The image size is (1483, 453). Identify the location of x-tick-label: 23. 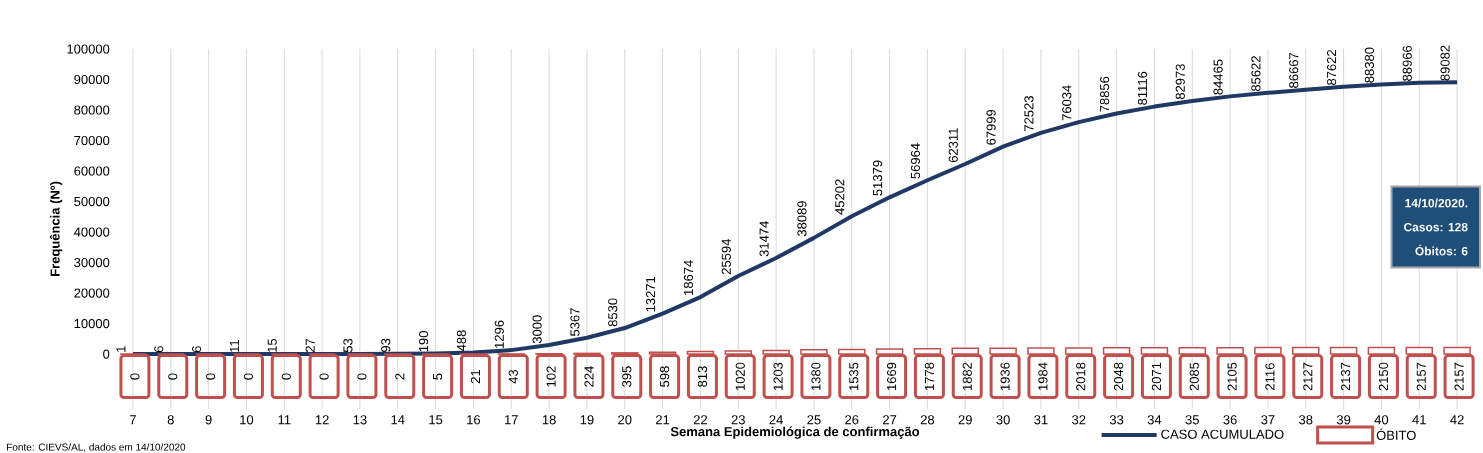
(738, 420).